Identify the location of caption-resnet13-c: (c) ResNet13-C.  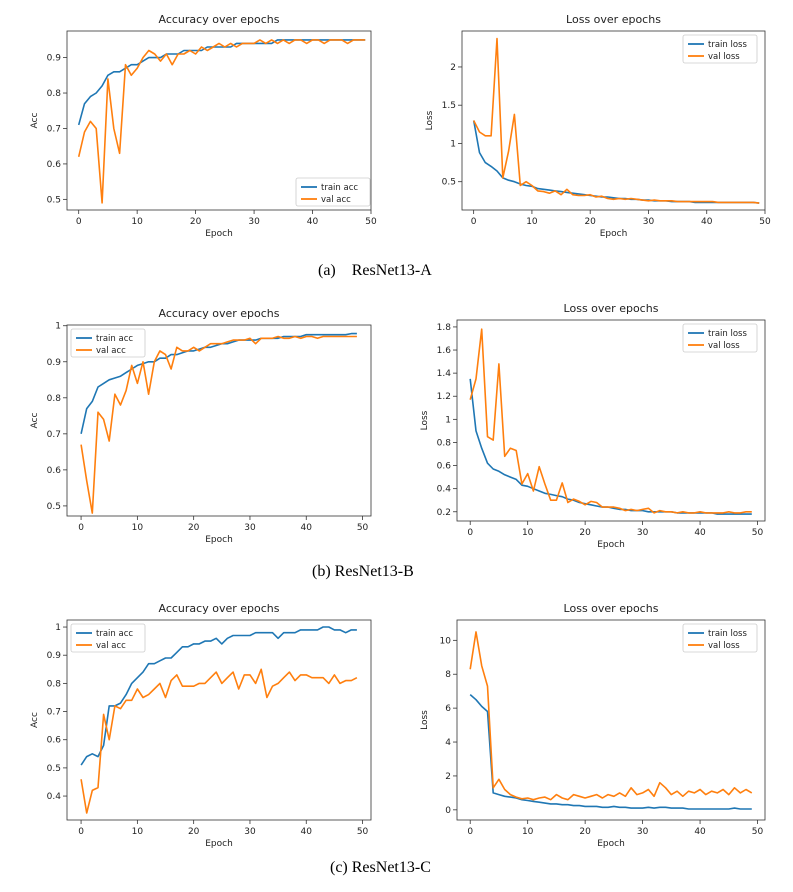
(380, 867).